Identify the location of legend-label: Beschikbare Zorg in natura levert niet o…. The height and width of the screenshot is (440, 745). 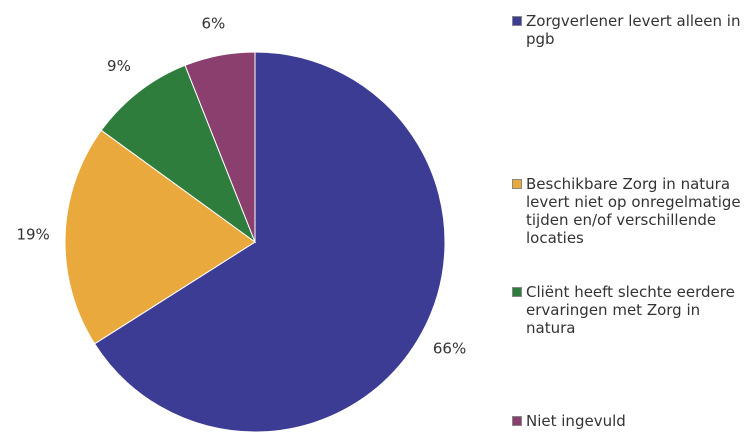
(633, 211).